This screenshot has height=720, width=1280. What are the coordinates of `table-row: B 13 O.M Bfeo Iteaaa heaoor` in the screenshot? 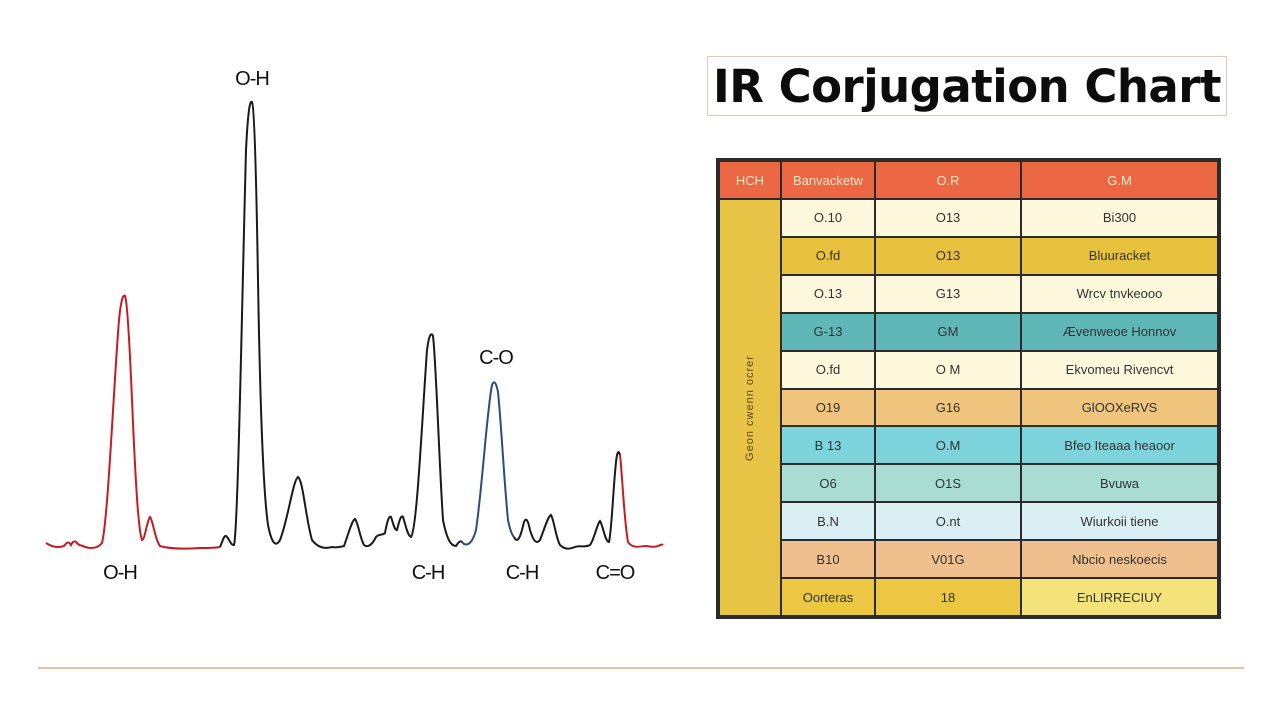 It's located at (969, 445).